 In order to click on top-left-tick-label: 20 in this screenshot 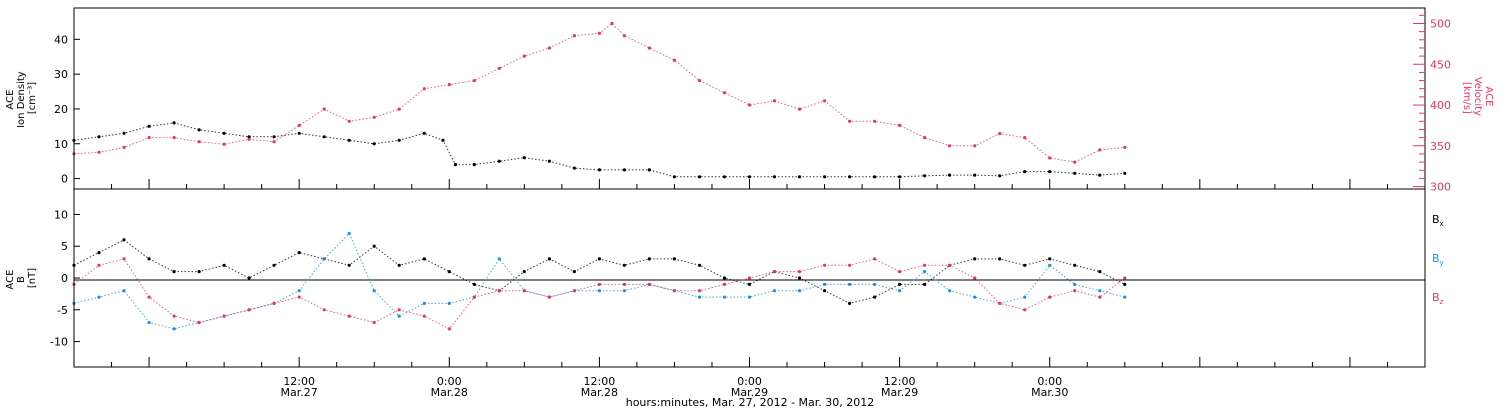, I will do `click(61, 109)`.